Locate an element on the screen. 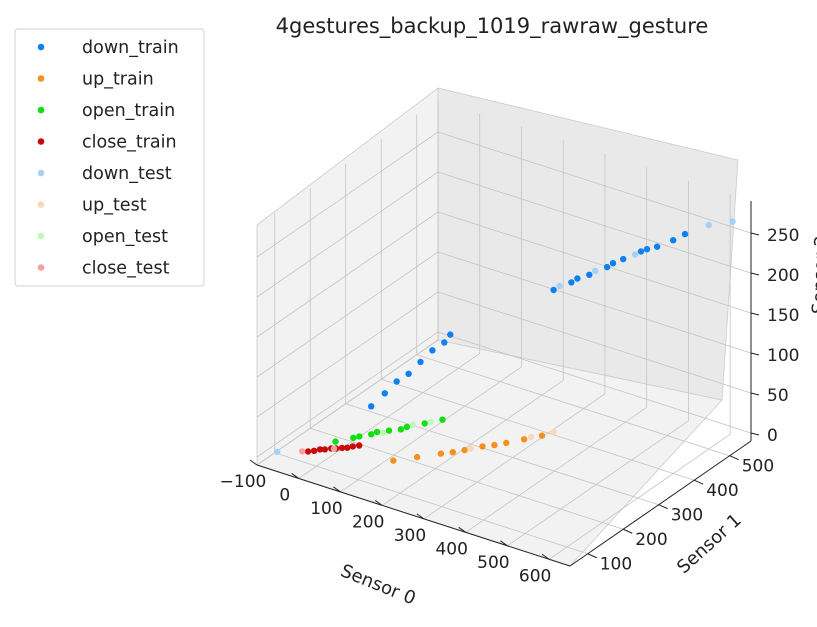 The width and height of the screenshot is (817, 627). data-point-open-test is located at coordinates (412, 424).